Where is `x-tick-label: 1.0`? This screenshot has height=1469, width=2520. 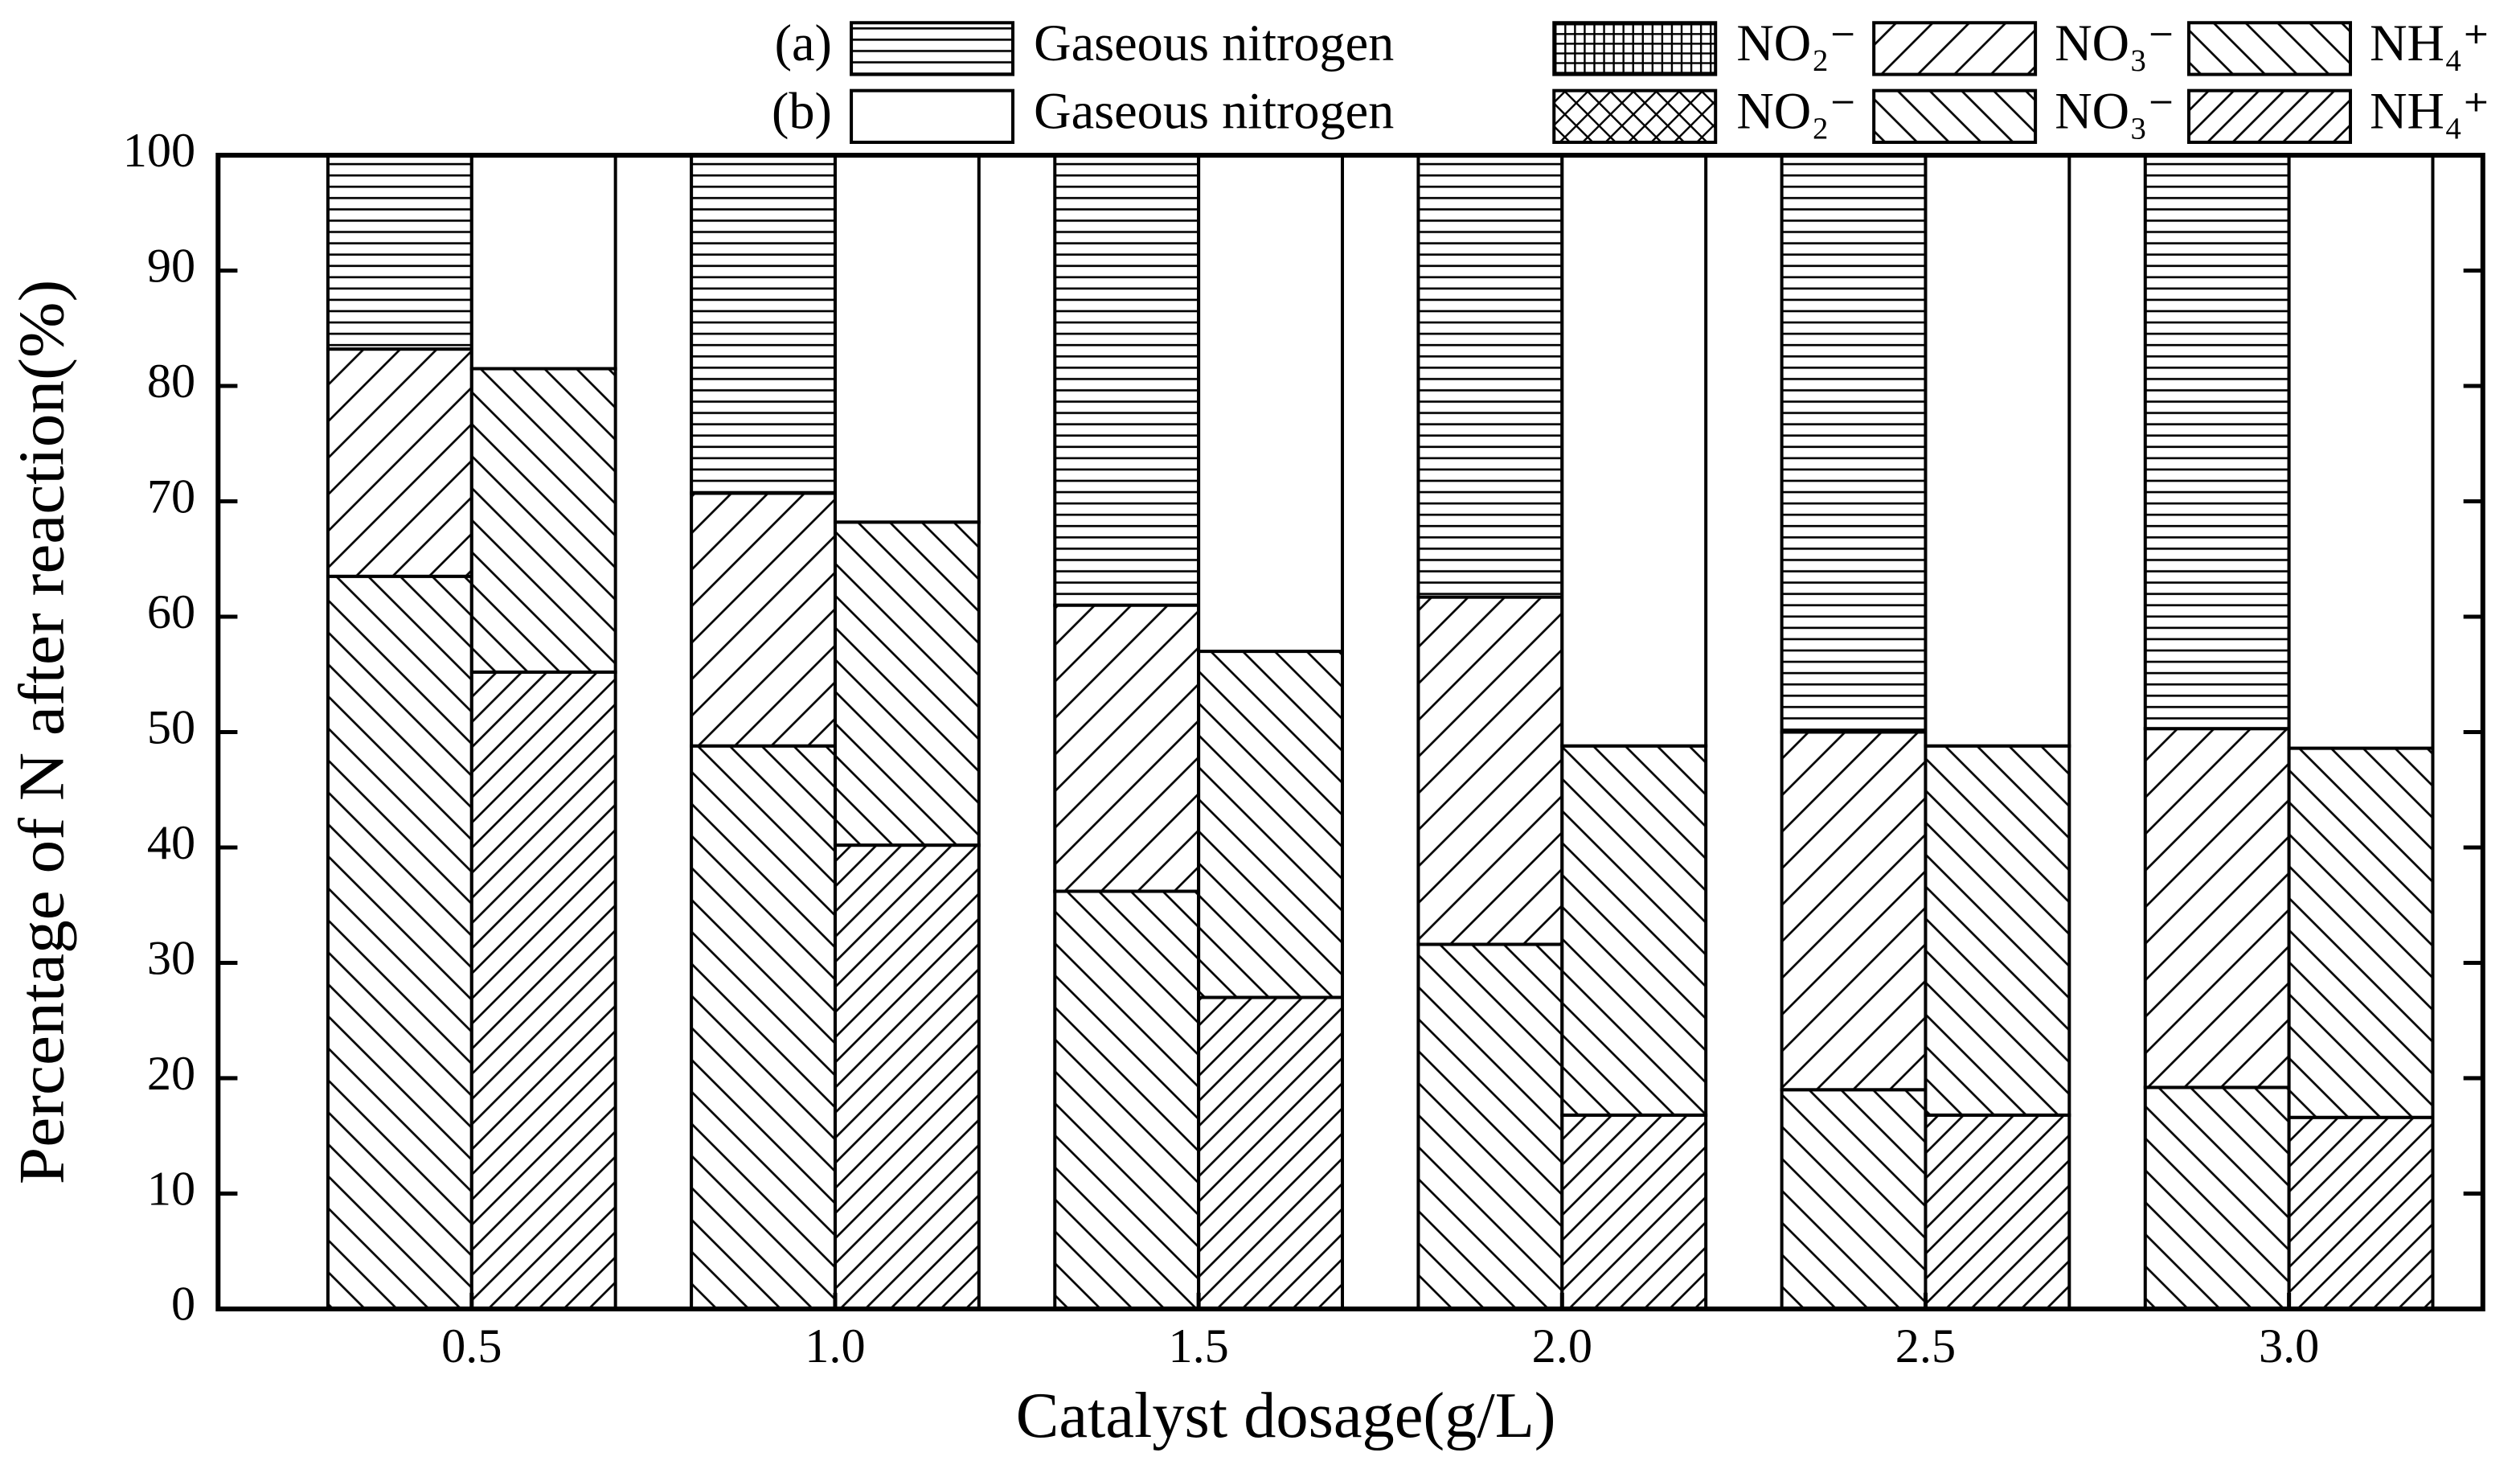
x-tick-label: 1.0 is located at coordinates (835, 1346).